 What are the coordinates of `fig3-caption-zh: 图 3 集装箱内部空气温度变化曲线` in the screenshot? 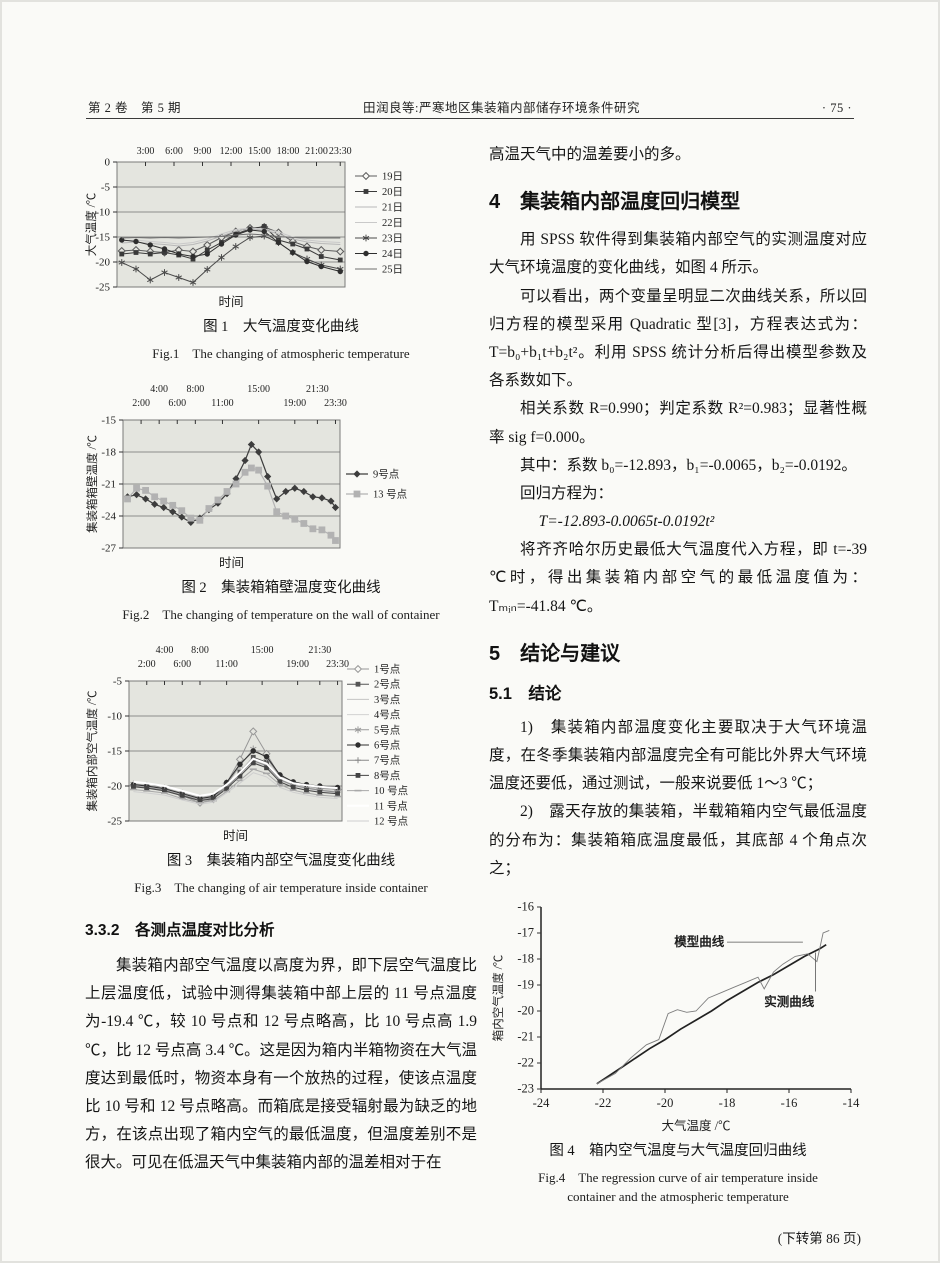 It's located at (281, 861).